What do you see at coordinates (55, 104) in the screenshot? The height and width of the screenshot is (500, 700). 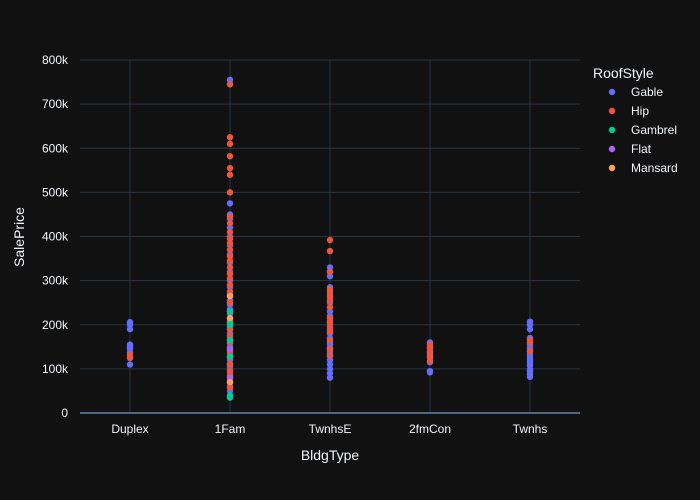 I see `y-tick-label: 700k` at bounding box center [55, 104].